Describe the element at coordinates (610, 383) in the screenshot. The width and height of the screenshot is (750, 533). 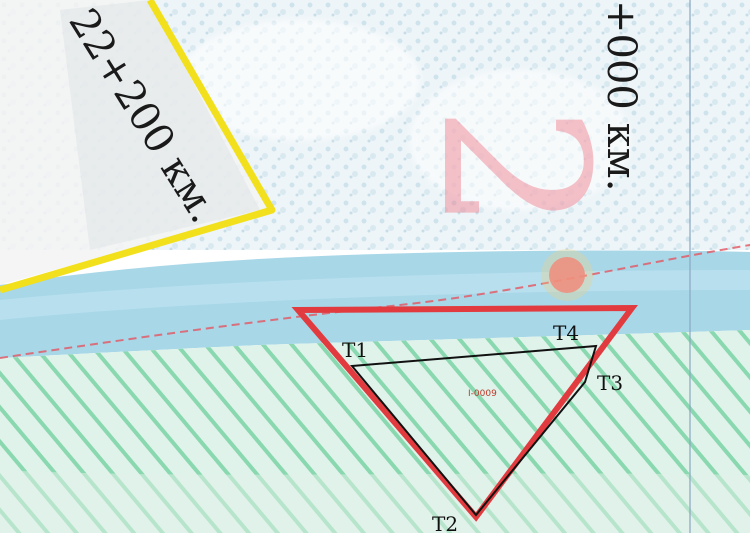
I see `point-label-t3: T3` at that location.